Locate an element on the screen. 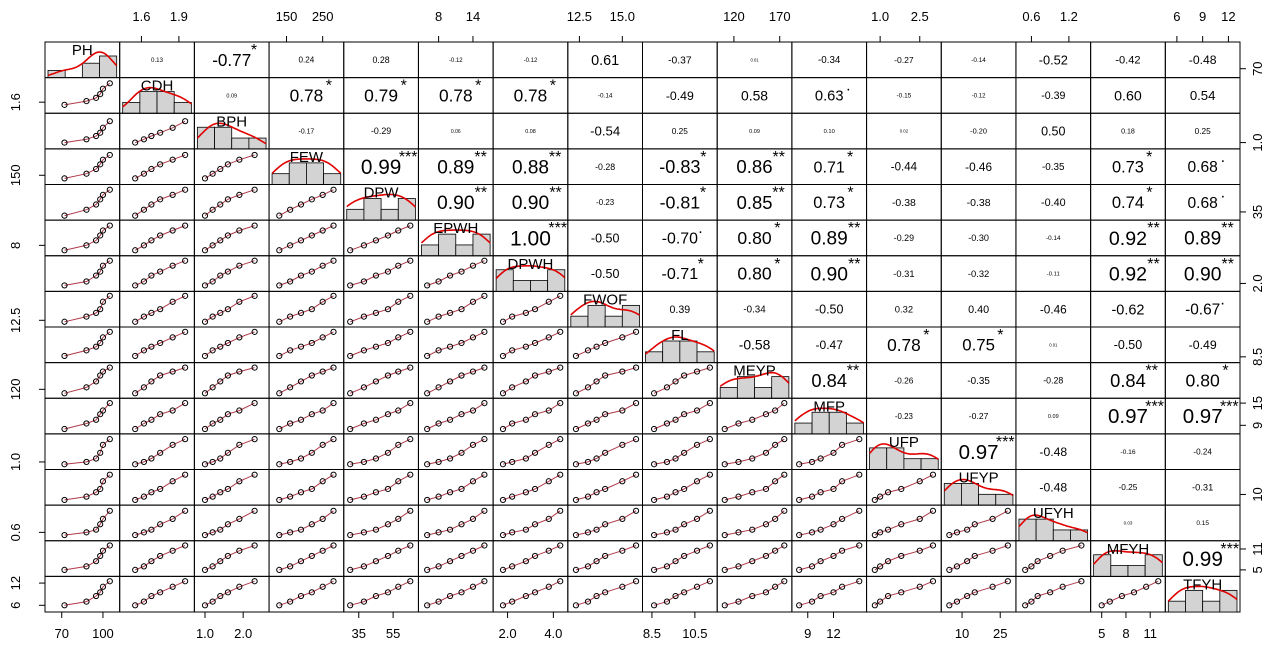  correlation-value: -0.12 is located at coordinates (979, 97).